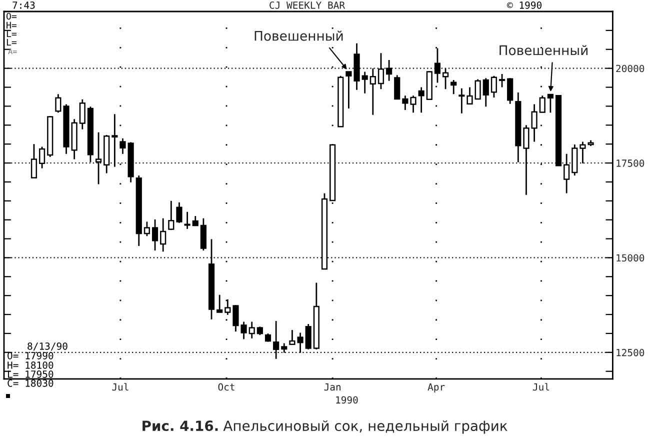 Image resolution: width=650 pixels, height=437 pixels. Describe the element at coordinates (11, 16) in the screenshot. I see `annotation: O=` at that location.